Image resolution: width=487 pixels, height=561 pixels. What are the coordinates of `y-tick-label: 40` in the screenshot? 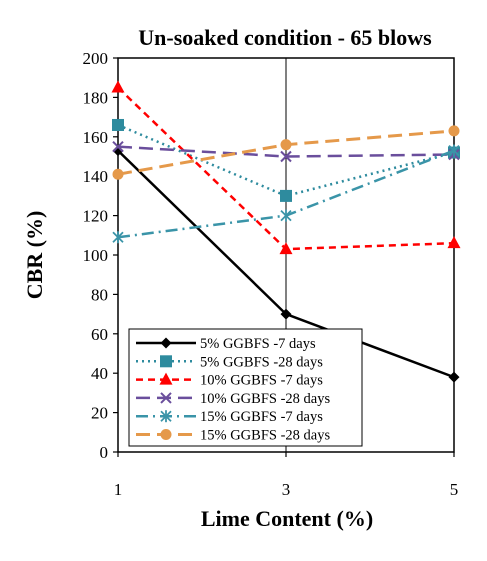 It's located at (99, 373).